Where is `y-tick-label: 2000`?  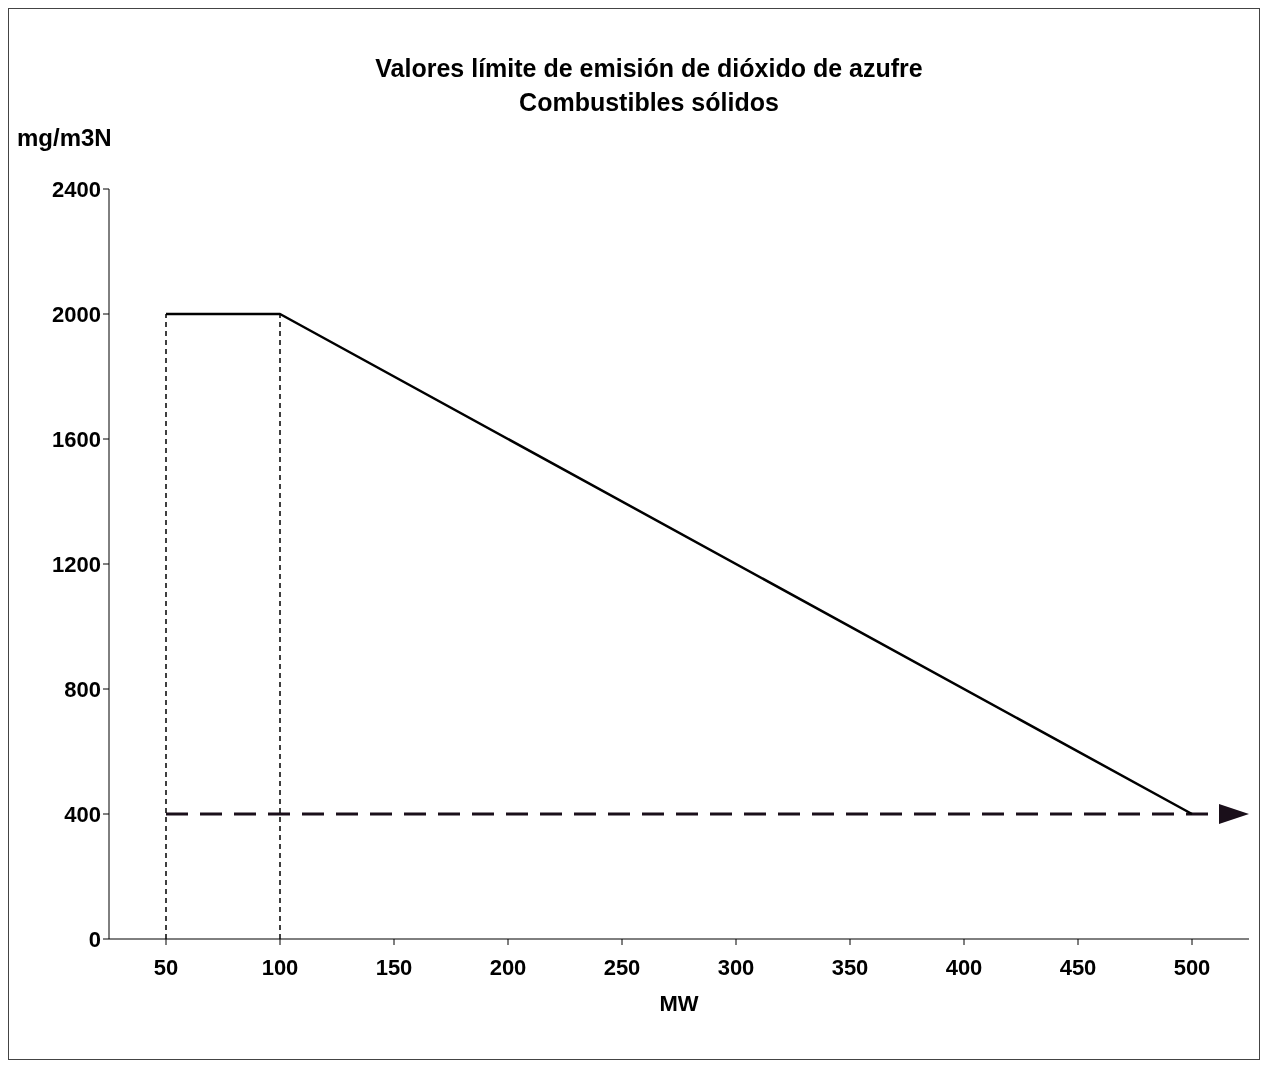 y-tick-label: 2000 is located at coordinates (76, 314).